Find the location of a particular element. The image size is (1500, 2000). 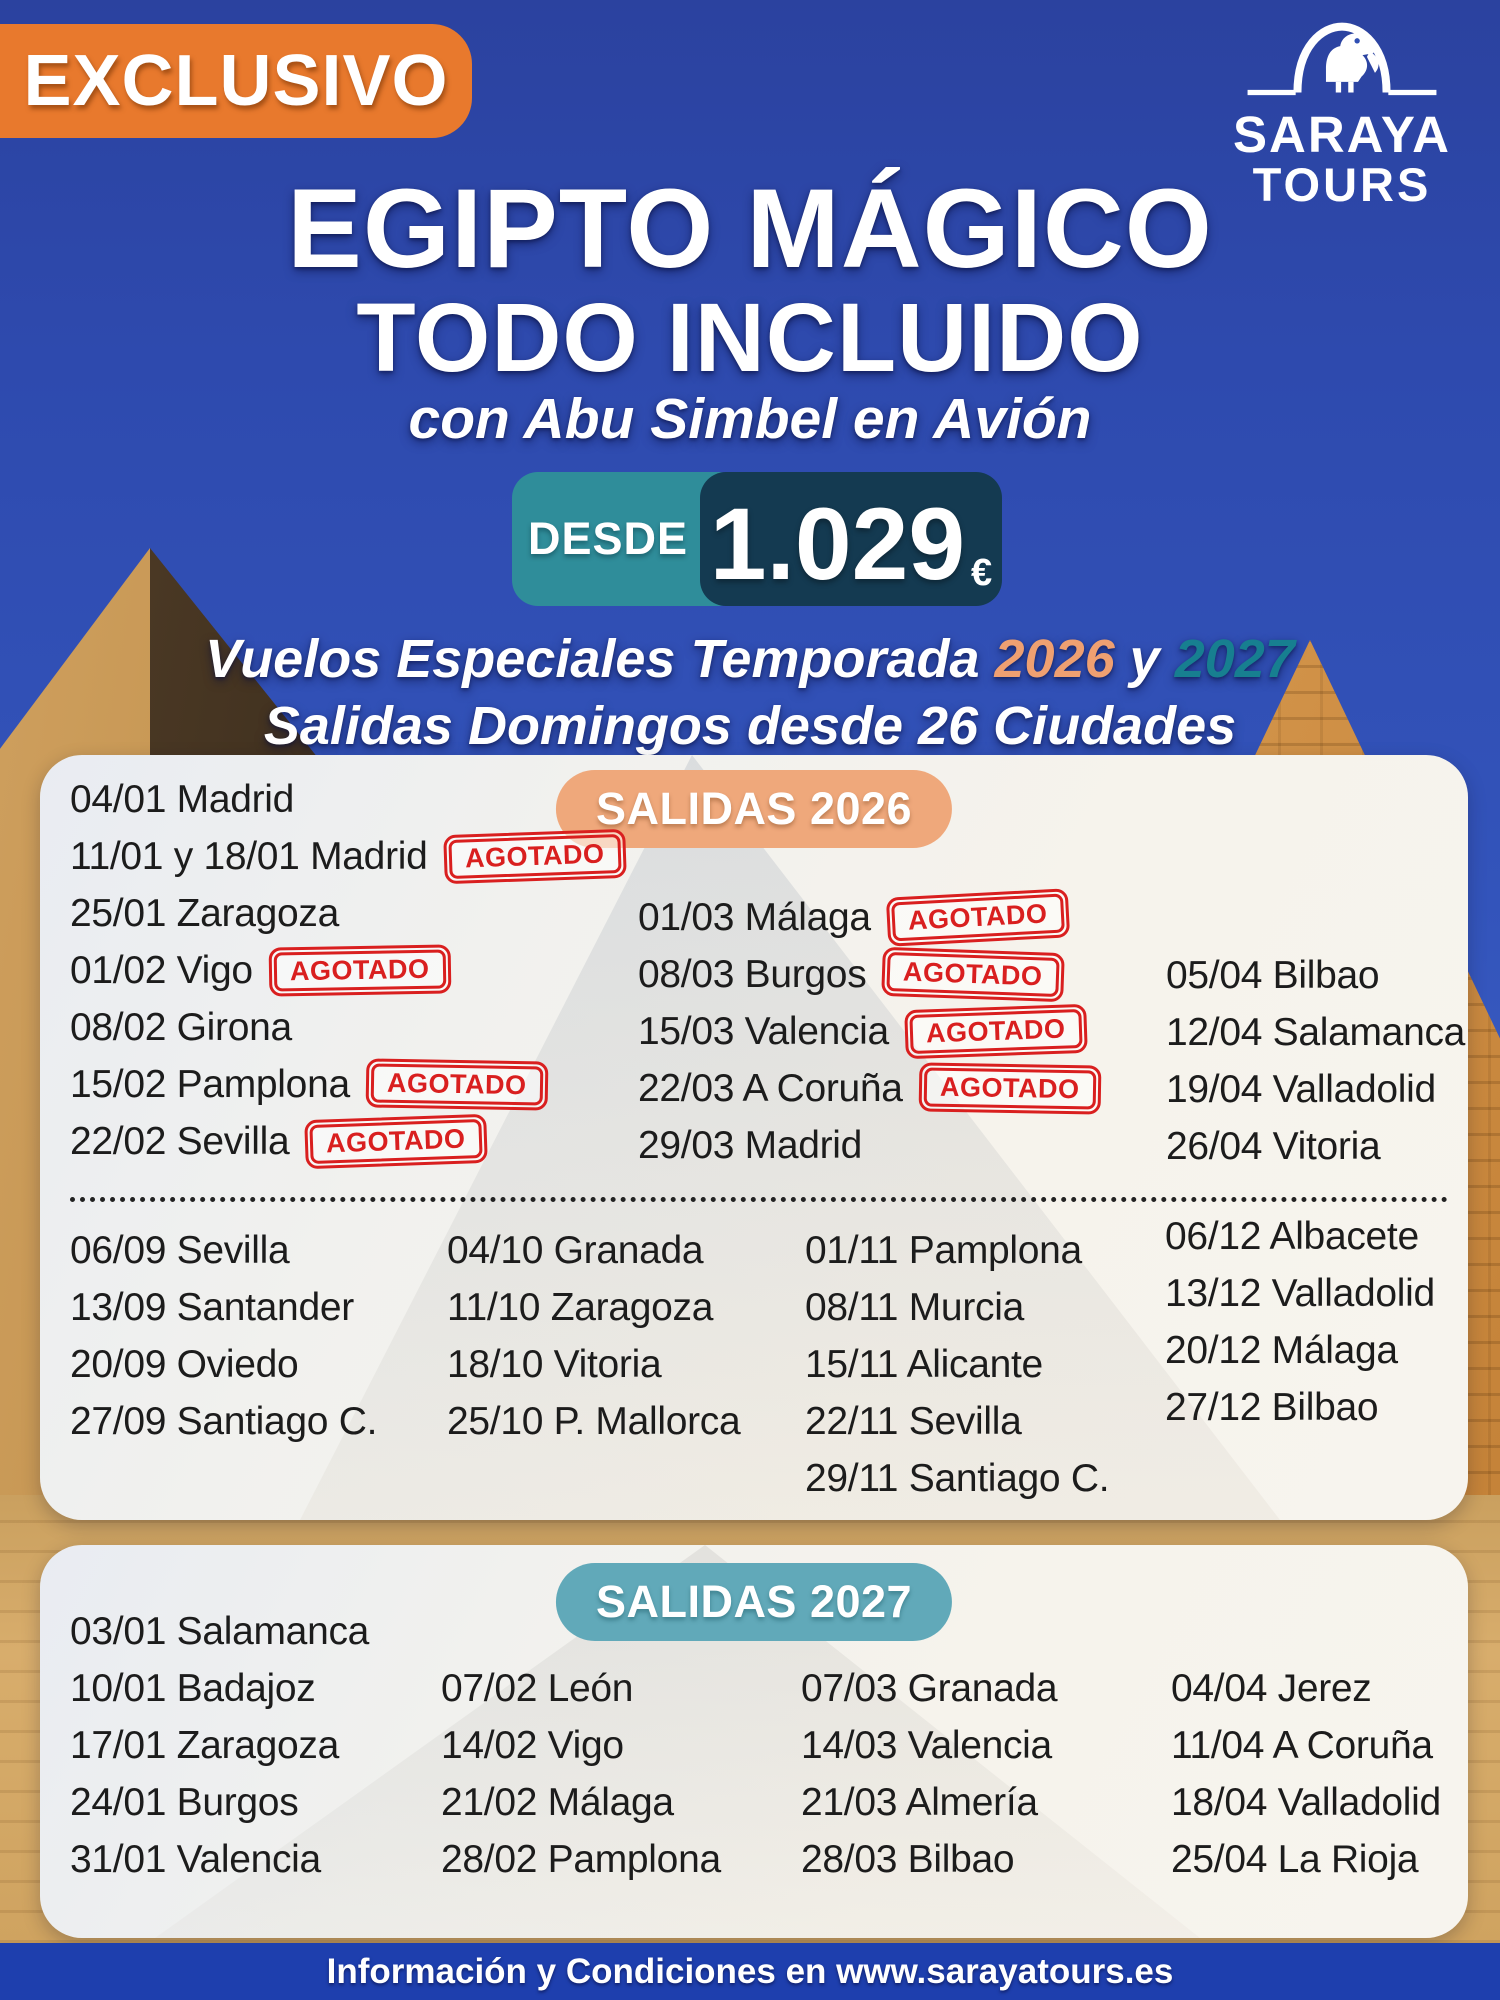

departure-item: 08/03 Burgos AGOTADO is located at coordinates (869, 974).